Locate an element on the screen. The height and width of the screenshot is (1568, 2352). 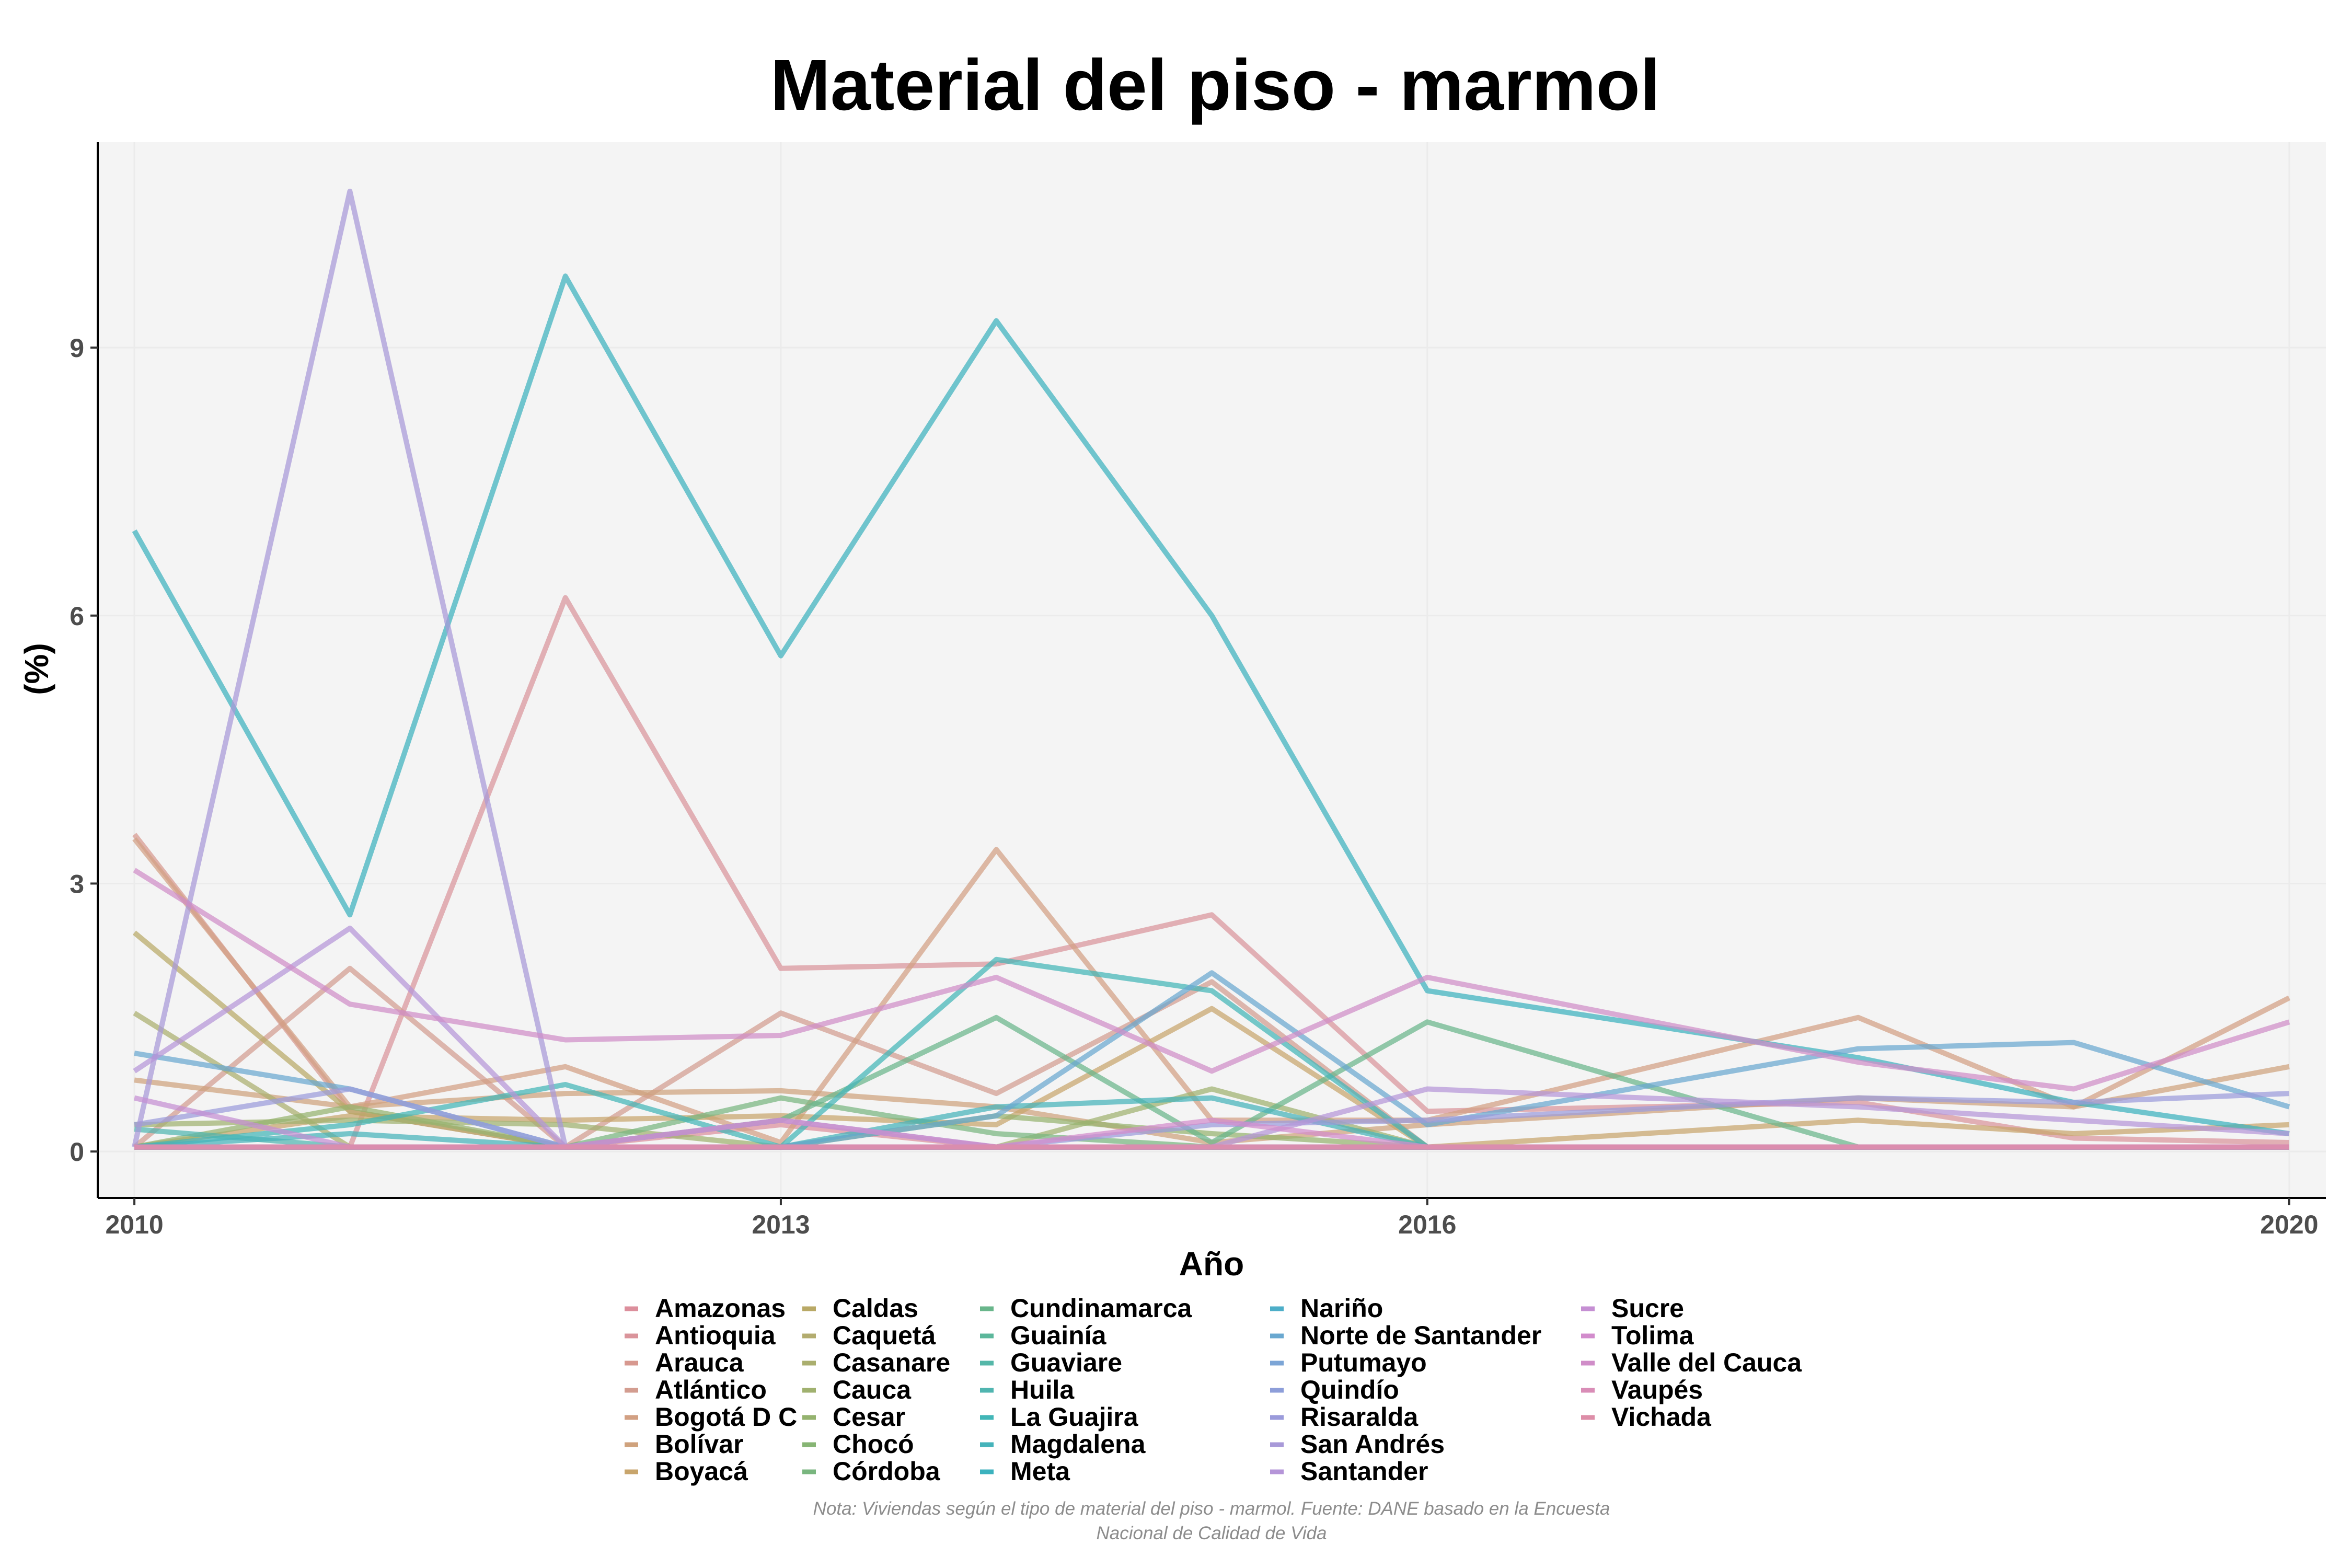
chart-title: Material del piso - marmol is located at coordinates (1215, 85).